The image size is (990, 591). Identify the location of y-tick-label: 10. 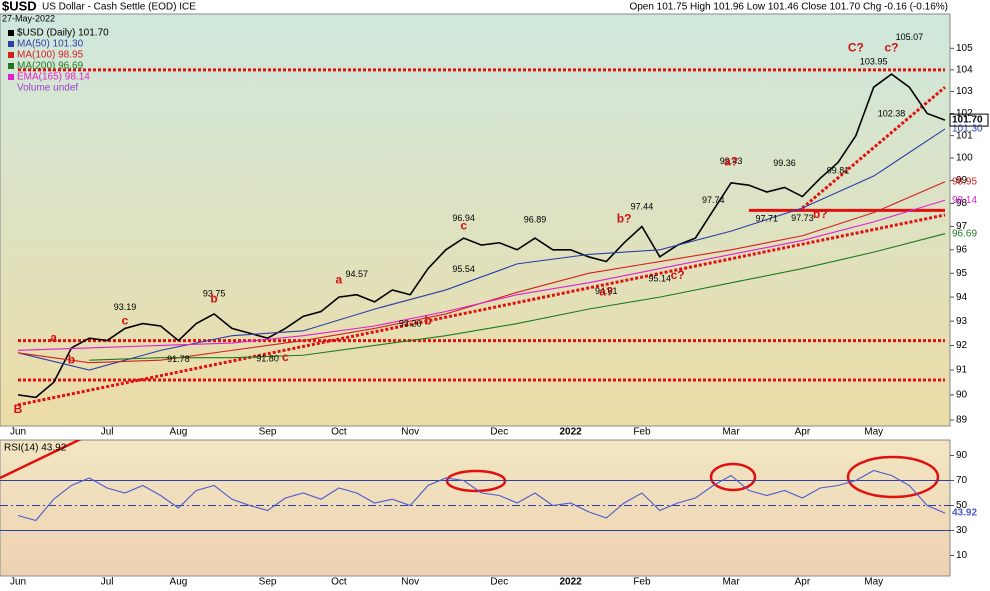
(962, 555).